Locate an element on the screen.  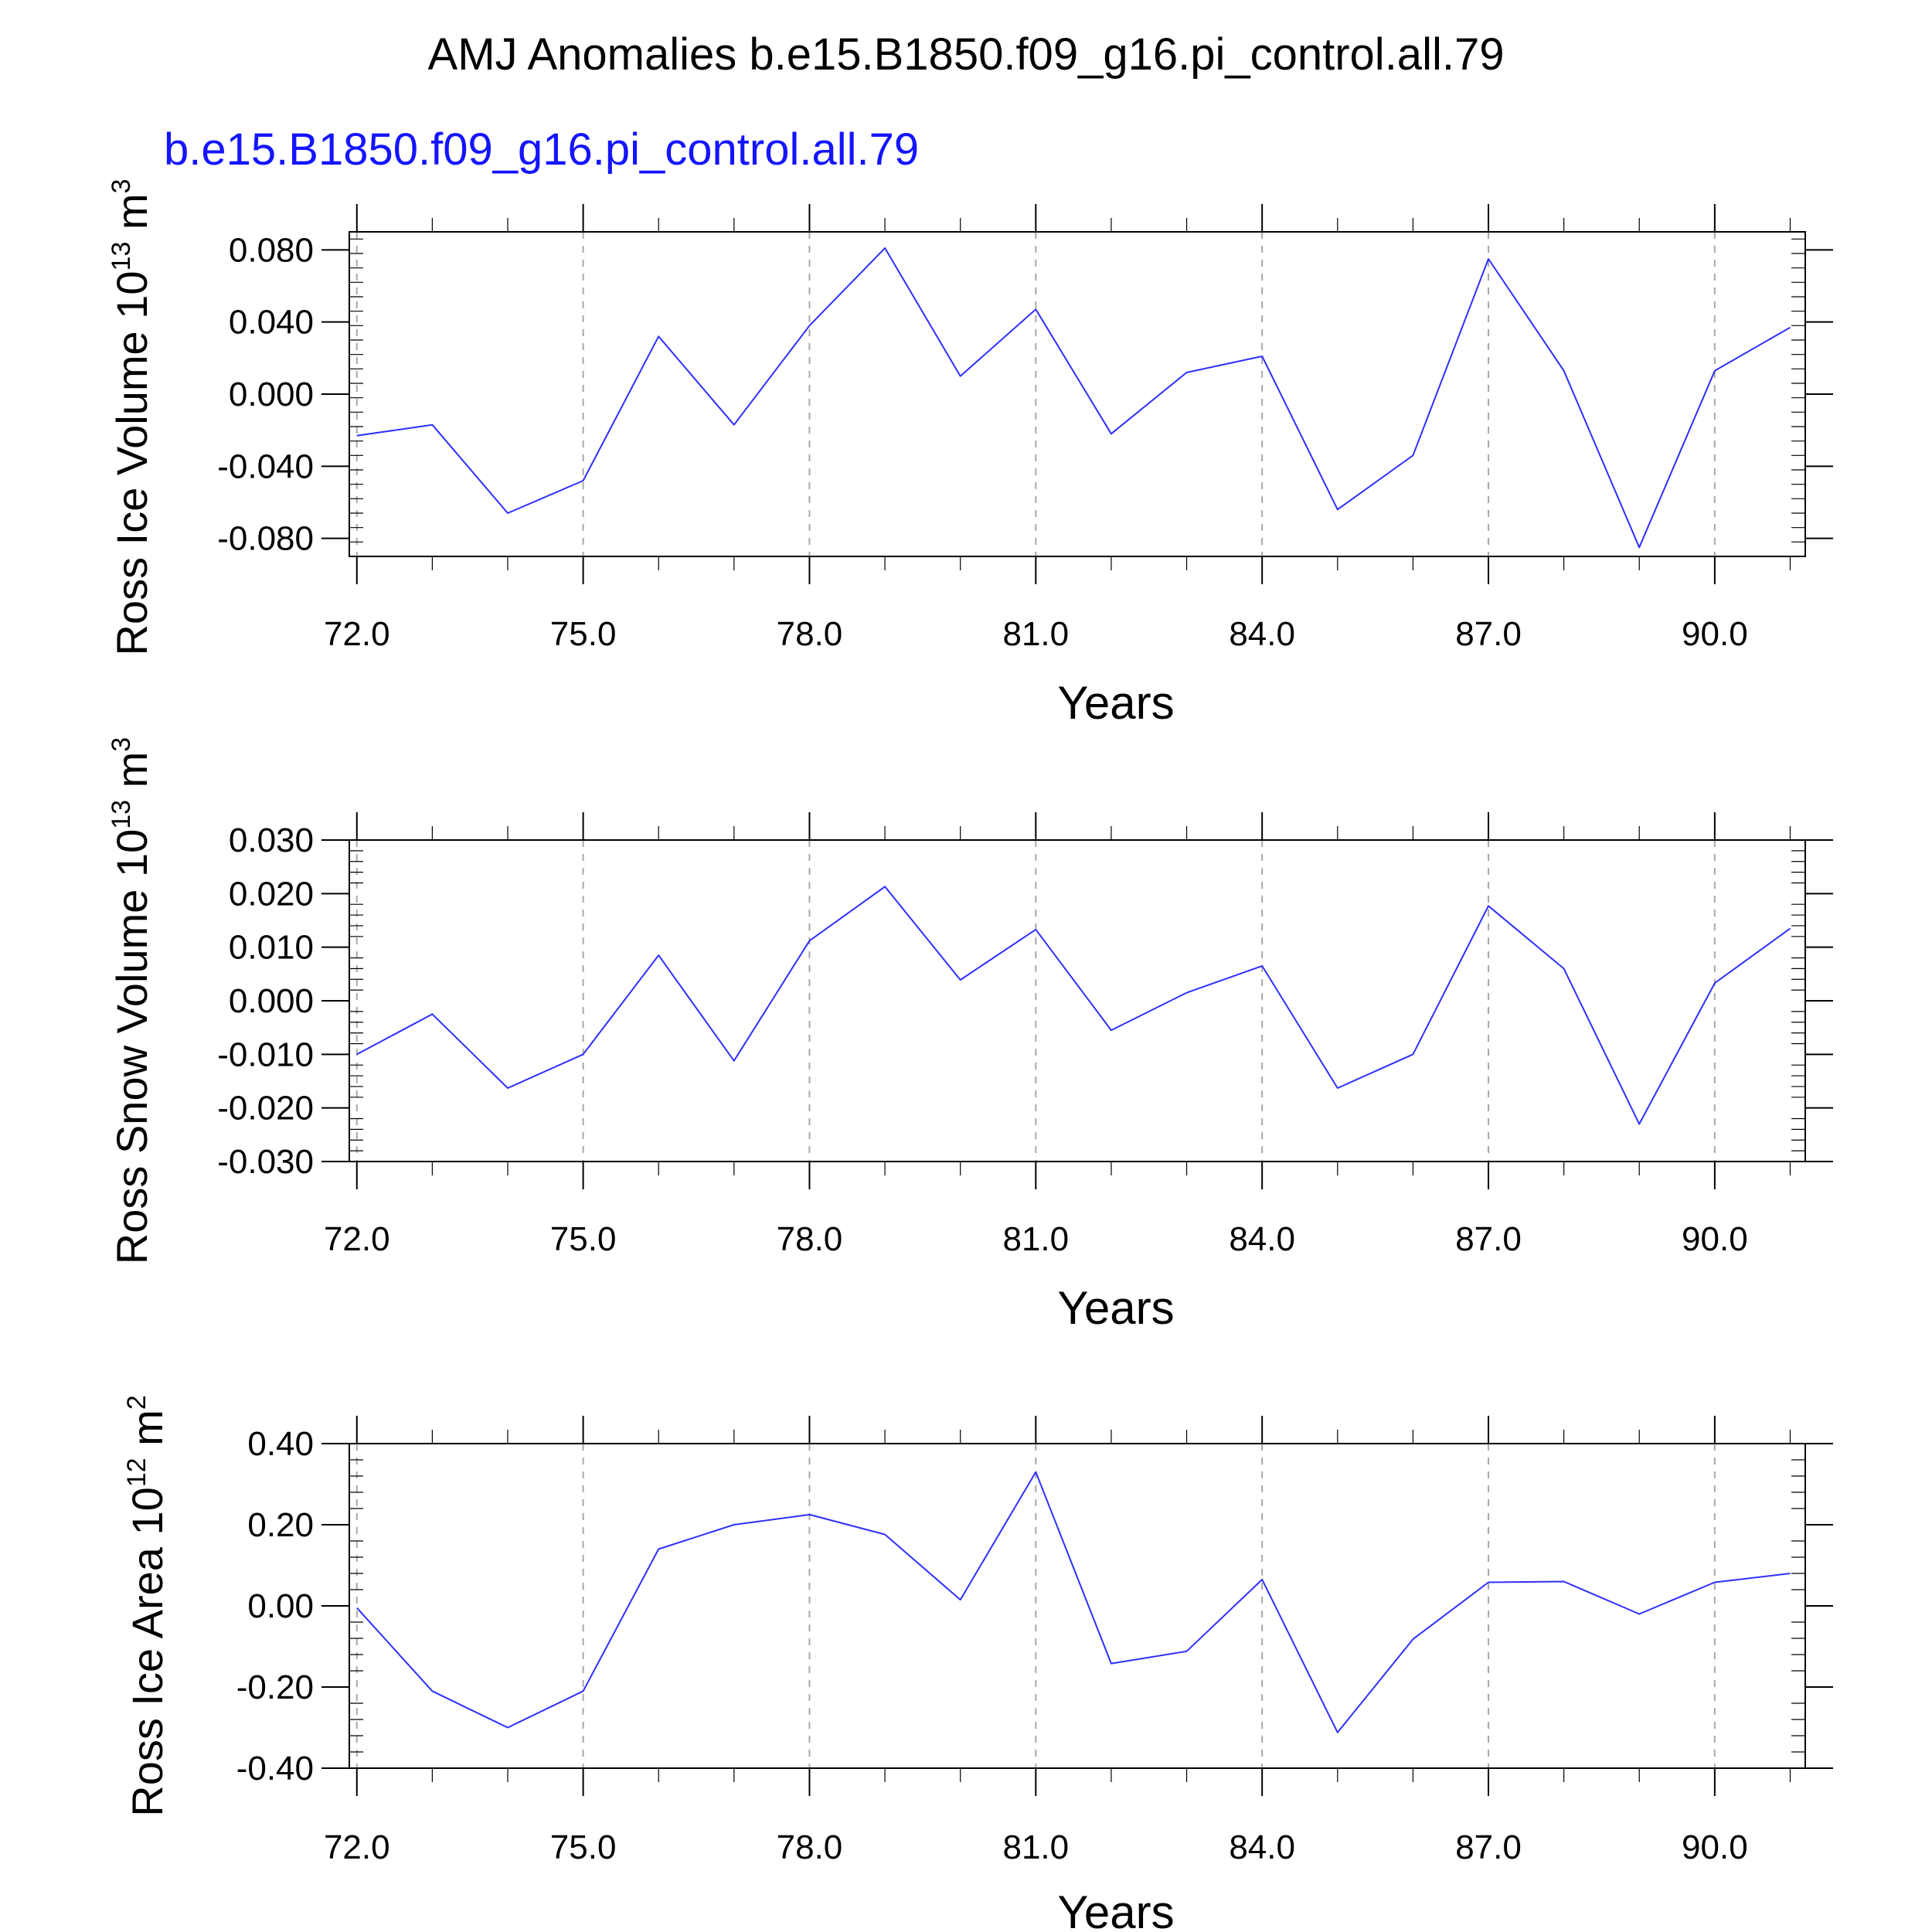
y-tick-label: -0.20 is located at coordinates (275, 1687).